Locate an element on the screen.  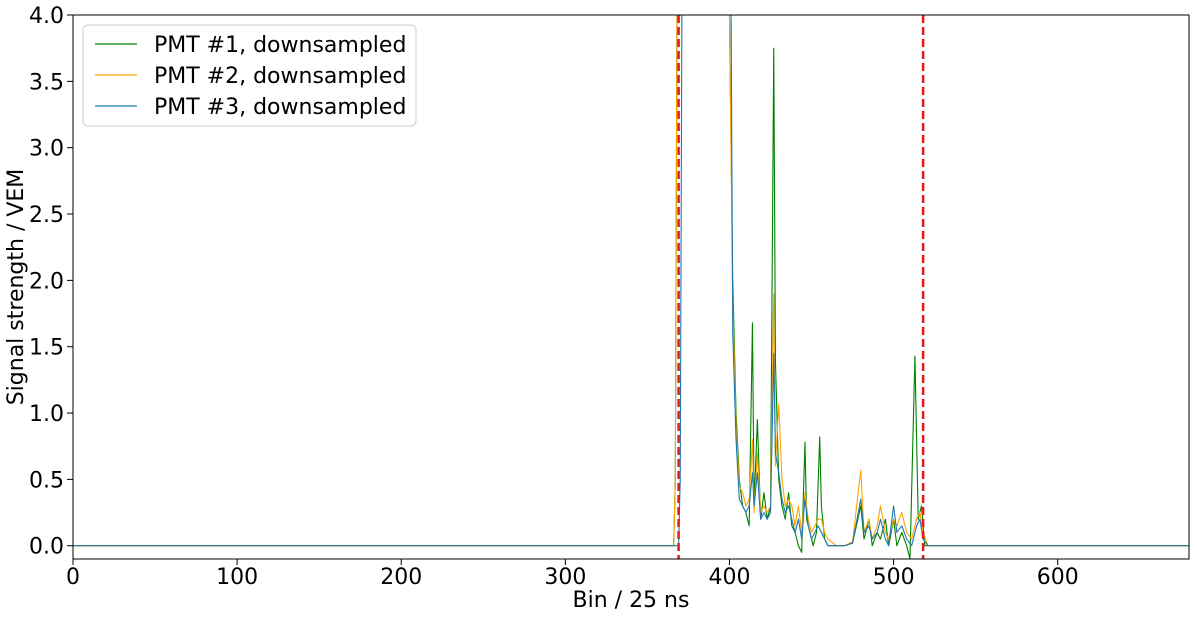
legend-box is located at coordinates (249, 75).